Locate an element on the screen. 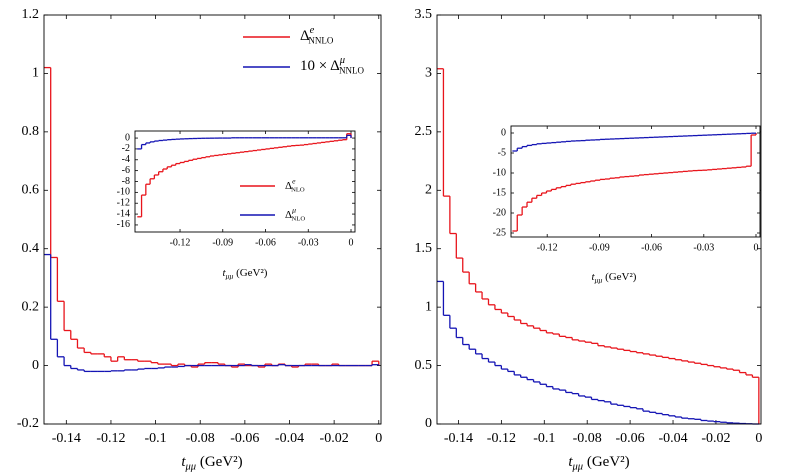 The image size is (789, 473). y-tick-label: -4 is located at coordinates (126, 159).